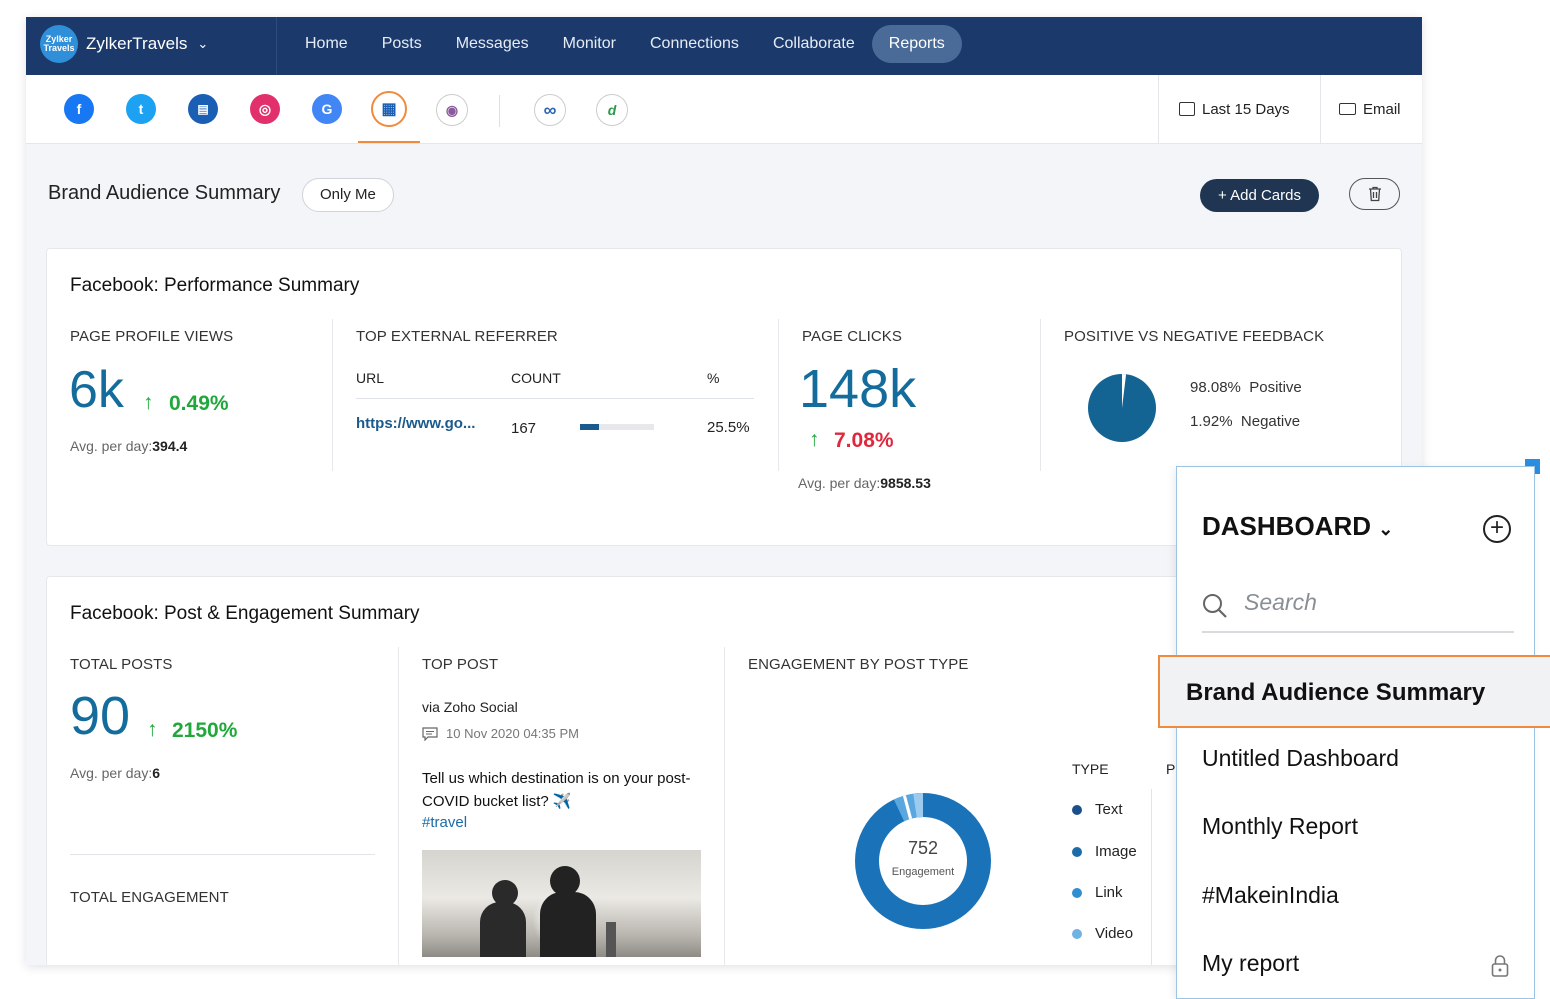 This screenshot has height=999, width=1550. I want to click on dashboard-menu-title: DASHBOARD ⌄, so click(1298, 526).